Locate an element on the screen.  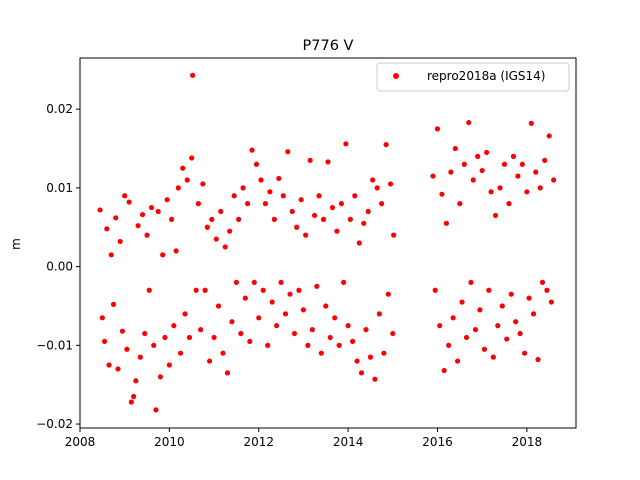
x-tick-label: 2014 is located at coordinates (348, 442).